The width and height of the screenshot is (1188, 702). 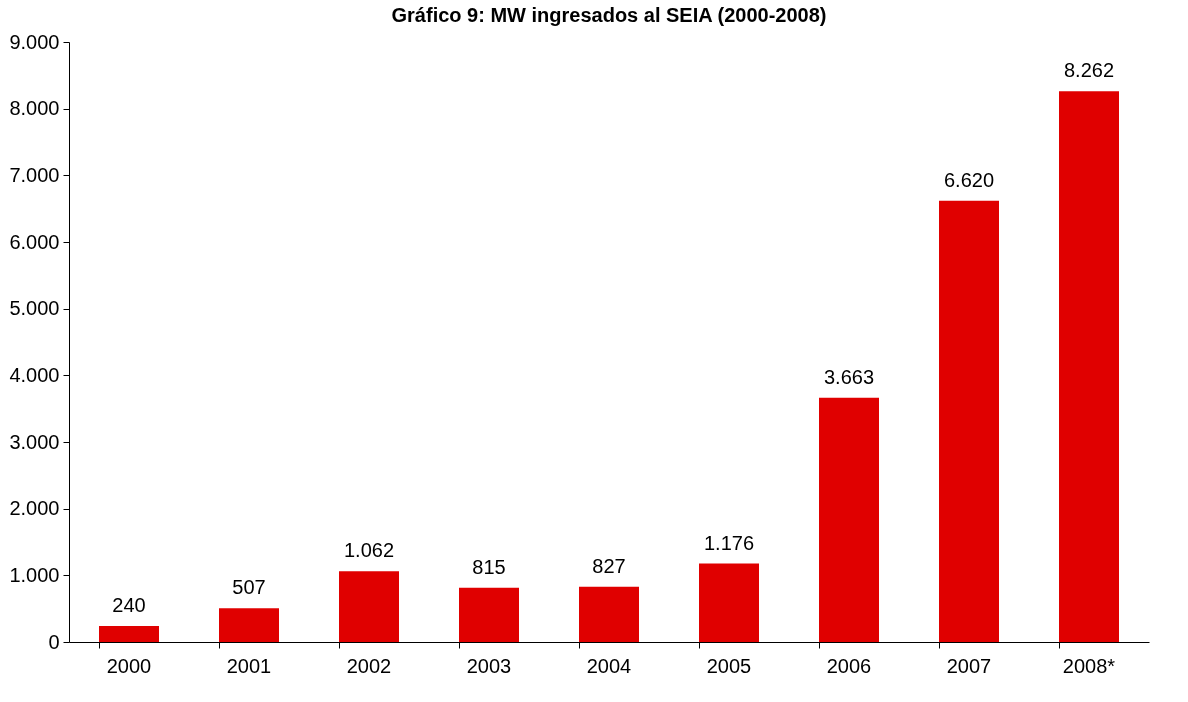 What do you see at coordinates (34, 574) in the screenshot?
I see `y-tick-label: 1.000` at bounding box center [34, 574].